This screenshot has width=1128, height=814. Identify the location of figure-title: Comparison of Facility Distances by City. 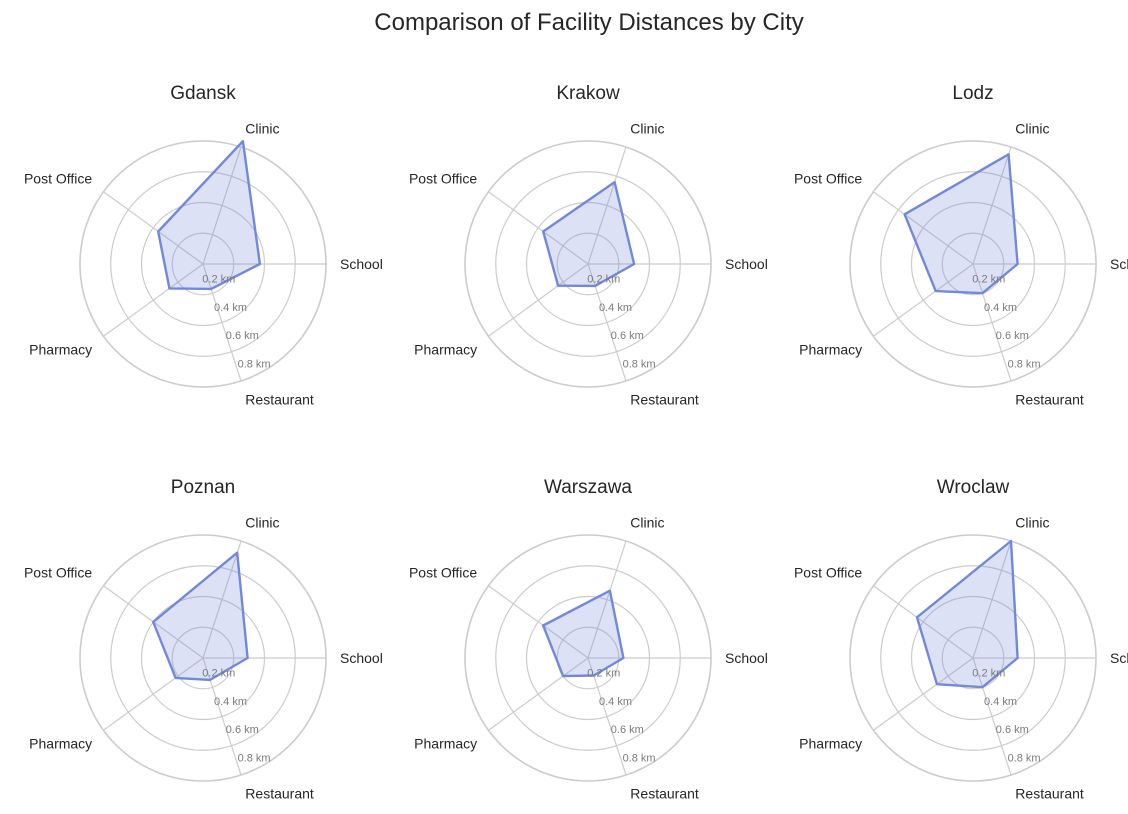
(588, 22).